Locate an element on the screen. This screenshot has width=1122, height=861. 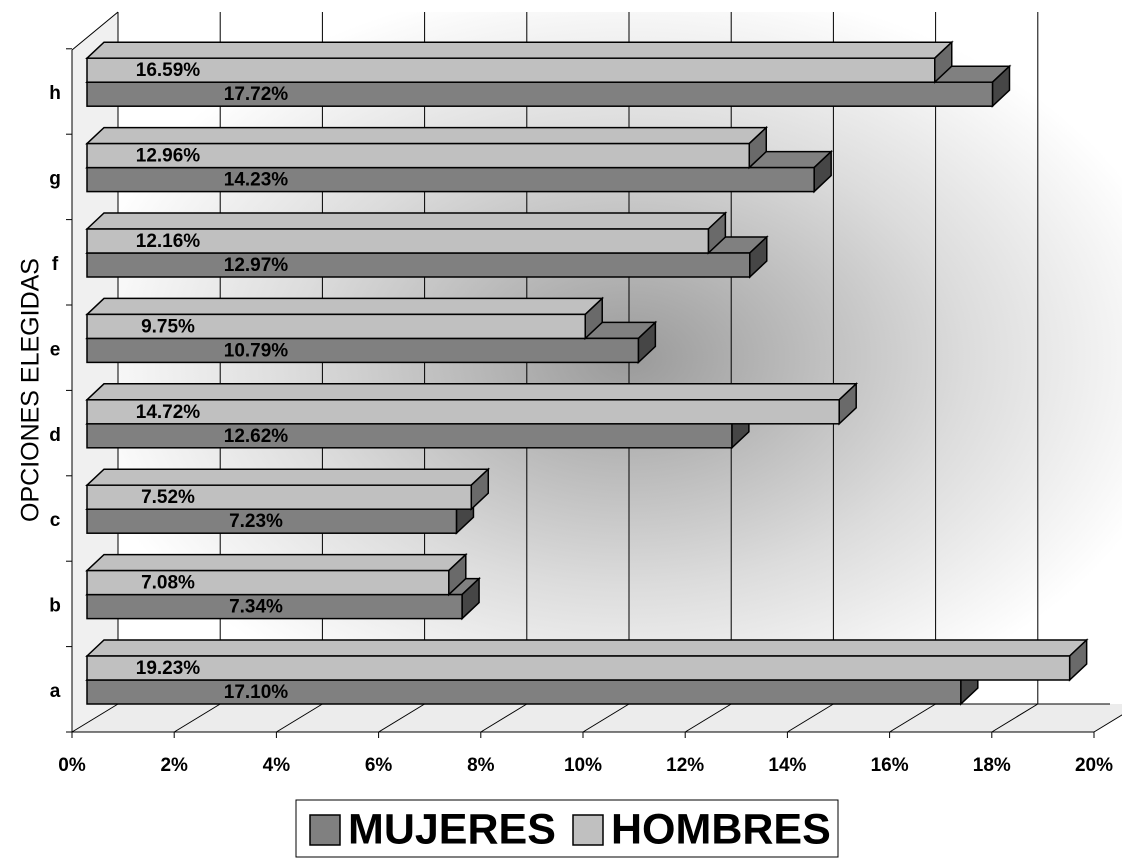
x-tick-label: 10% is located at coordinates (583, 765).